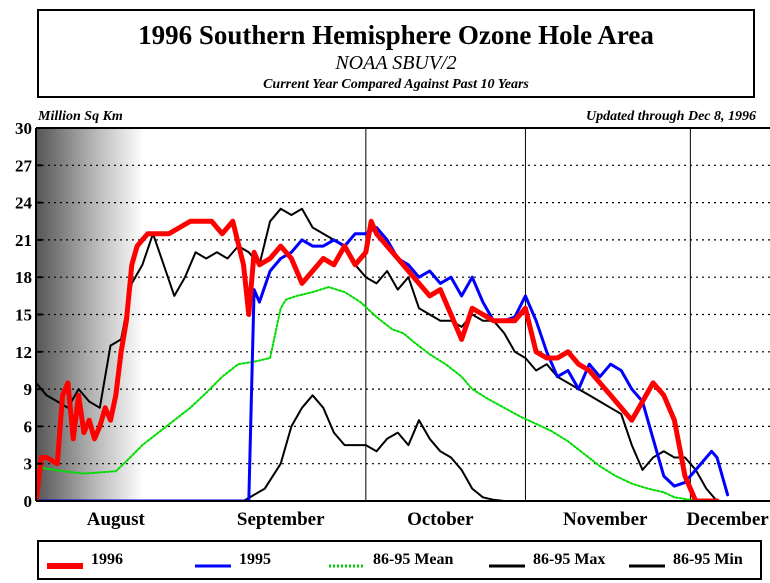 The width and height of the screenshot is (770, 583). Describe the element at coordinates (24, 165) in the screenshot. I see `y-tick-label: 27` at that location.